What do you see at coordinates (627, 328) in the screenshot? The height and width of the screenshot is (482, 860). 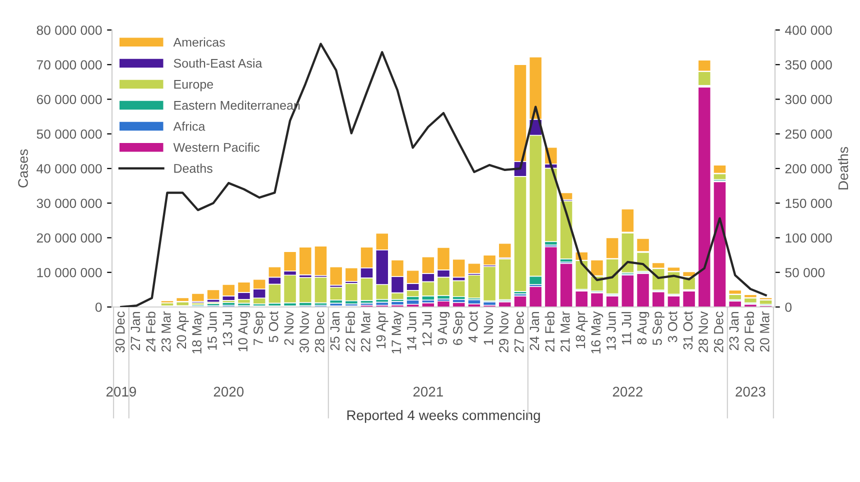 I see `x-tick-label: 11 Jul` at bounding box center [627, 328].